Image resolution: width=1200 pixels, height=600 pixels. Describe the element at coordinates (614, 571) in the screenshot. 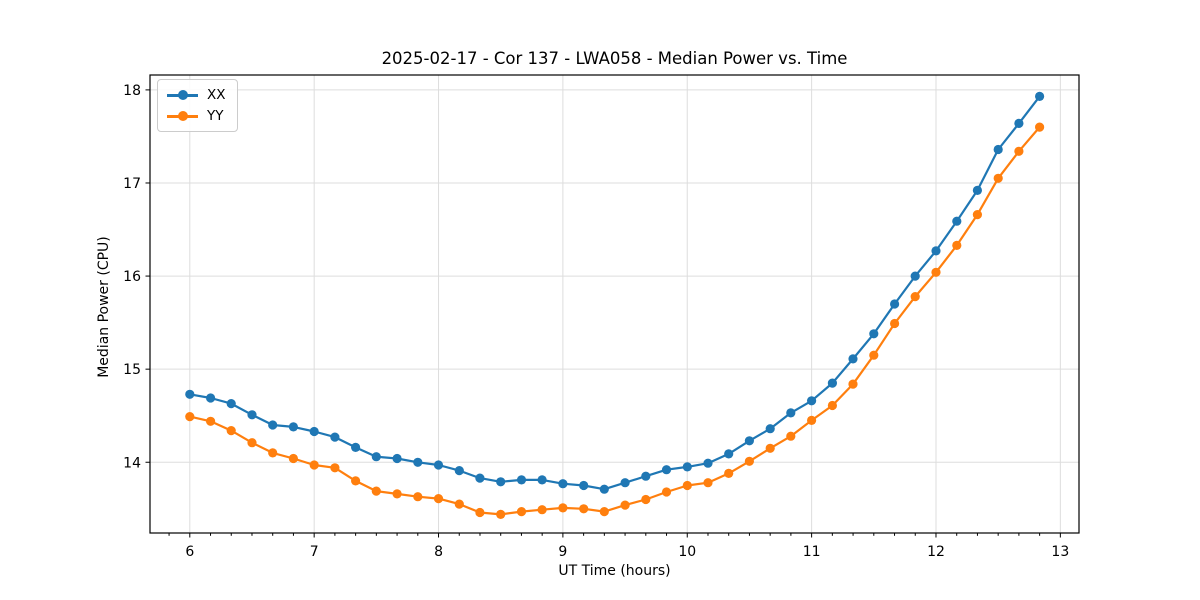

I see `x-axis-label: UT Time (hours)` at that location.